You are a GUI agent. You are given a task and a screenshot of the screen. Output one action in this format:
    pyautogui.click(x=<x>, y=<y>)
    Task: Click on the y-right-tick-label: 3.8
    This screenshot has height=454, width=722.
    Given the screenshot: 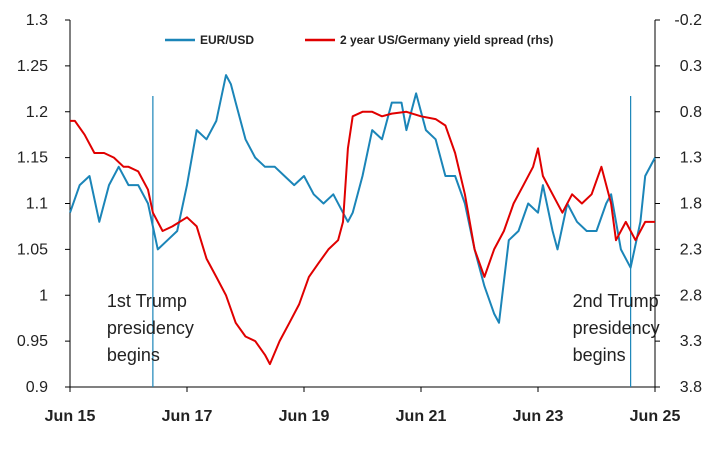 What is the action you would take?
    pyautogui.click(x=691, y=387)
    